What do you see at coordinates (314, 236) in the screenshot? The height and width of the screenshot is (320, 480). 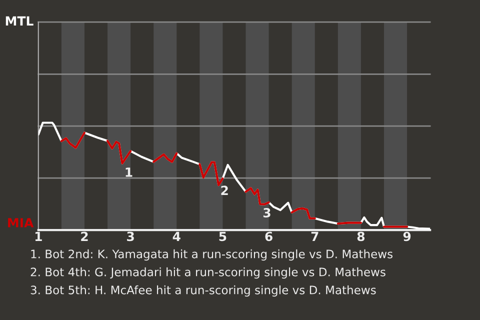 I see `x-tick-label: 7` at bounding box center [314, 236].